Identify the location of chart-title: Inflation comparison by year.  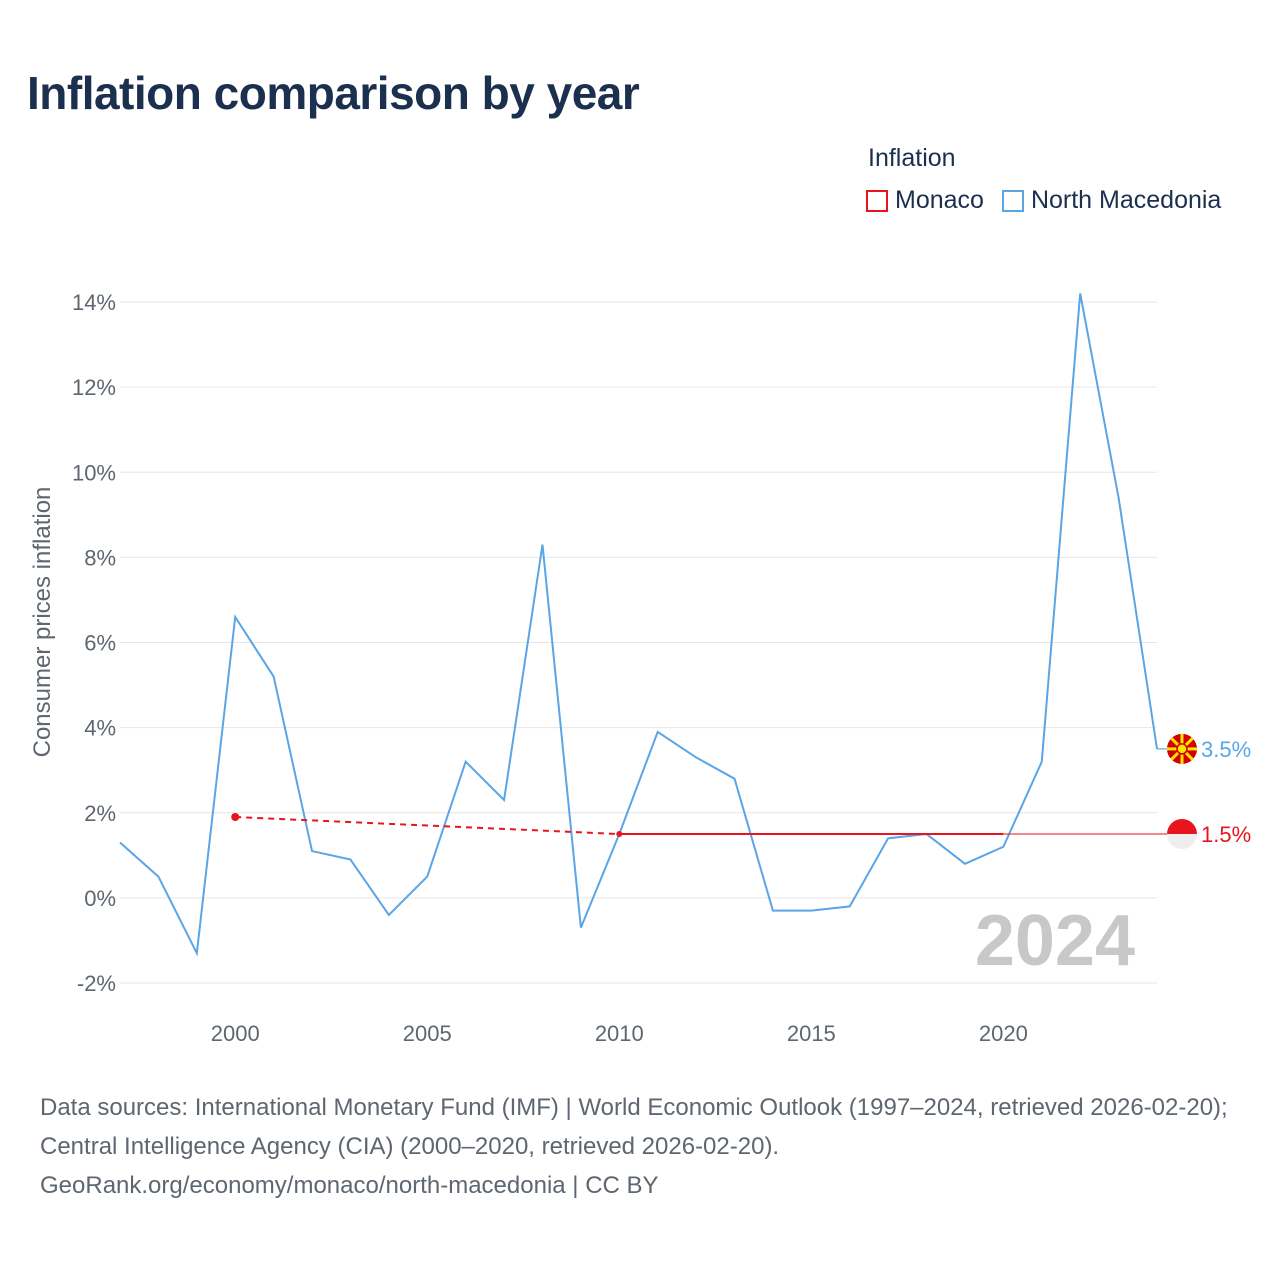
(333, 93).